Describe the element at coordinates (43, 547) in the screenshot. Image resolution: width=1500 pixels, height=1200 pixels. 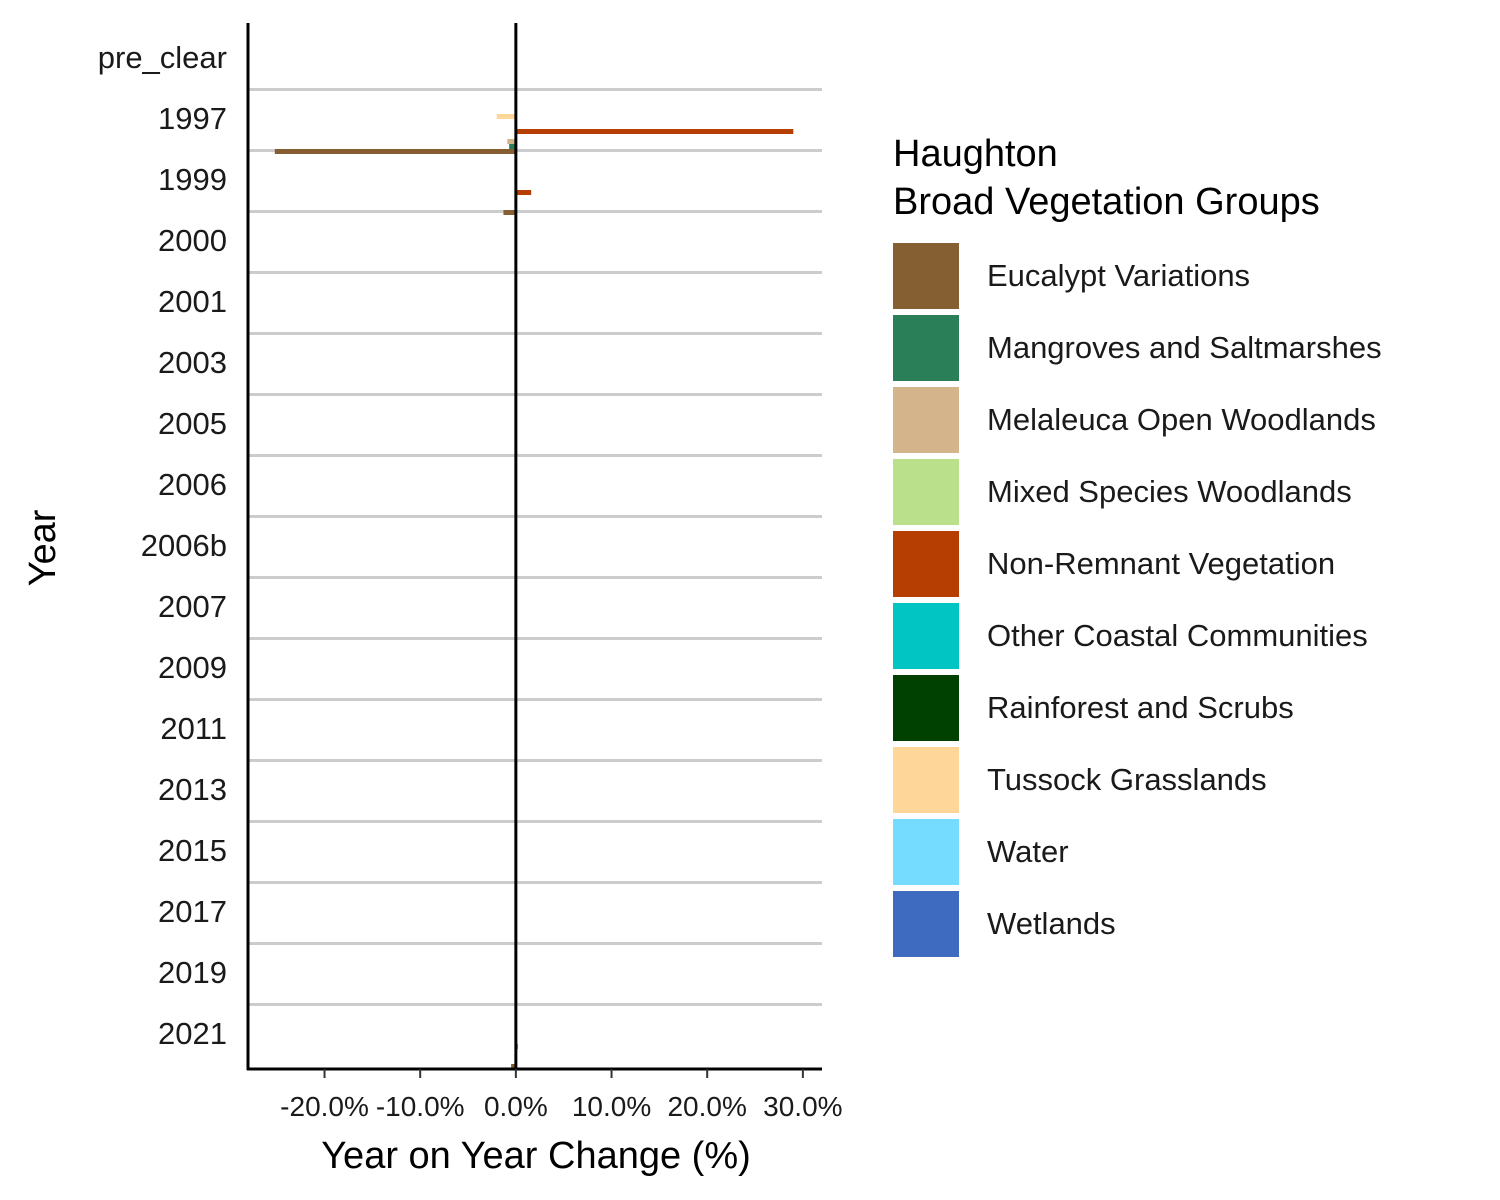
I see `y-axis-title: Year` at that location.